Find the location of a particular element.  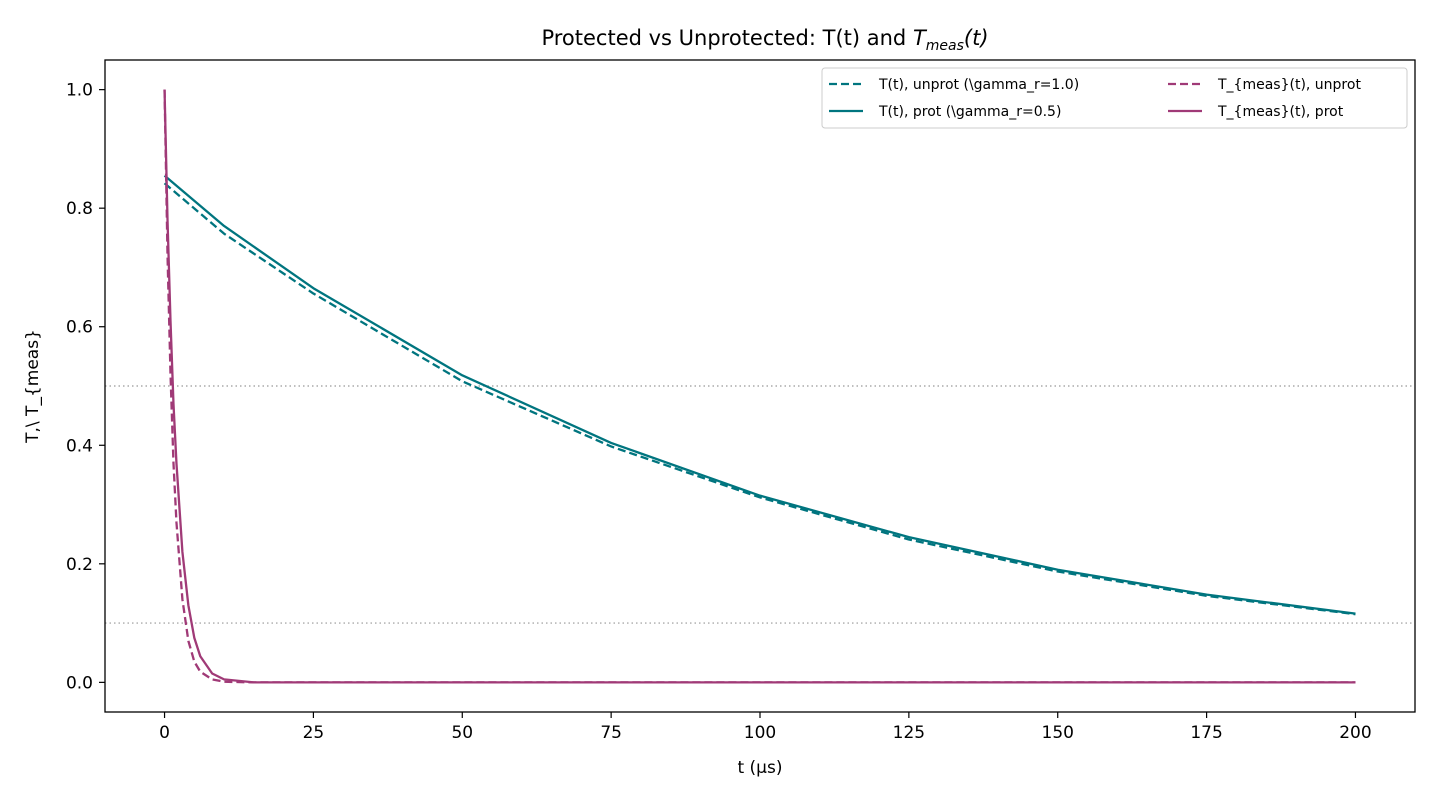

x-axis-label: t (μs) is located at coordinates (759, 768).